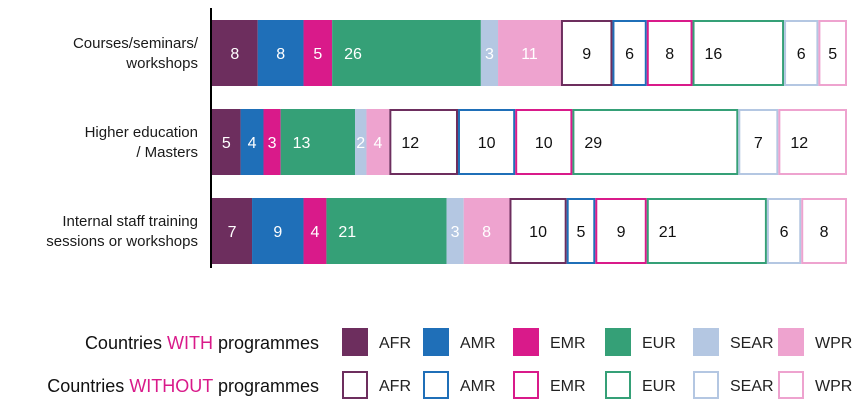  I want to click on data-label-afr-without-3: 10, so click(538, 232).